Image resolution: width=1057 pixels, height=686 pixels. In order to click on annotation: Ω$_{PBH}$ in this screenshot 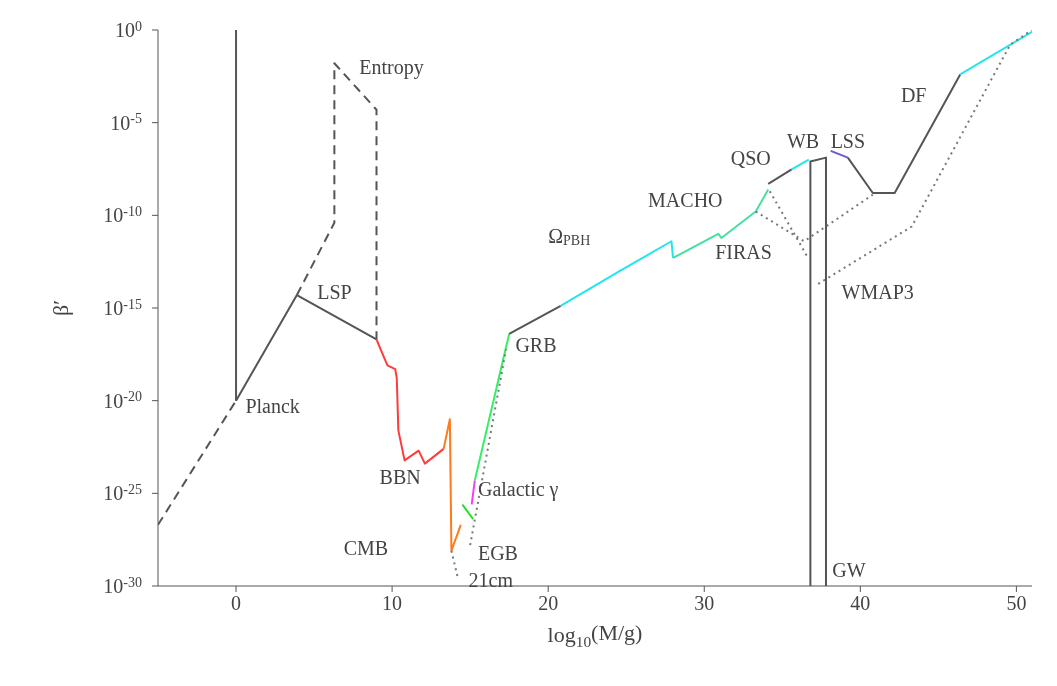, I will do `click(569, 236)`.